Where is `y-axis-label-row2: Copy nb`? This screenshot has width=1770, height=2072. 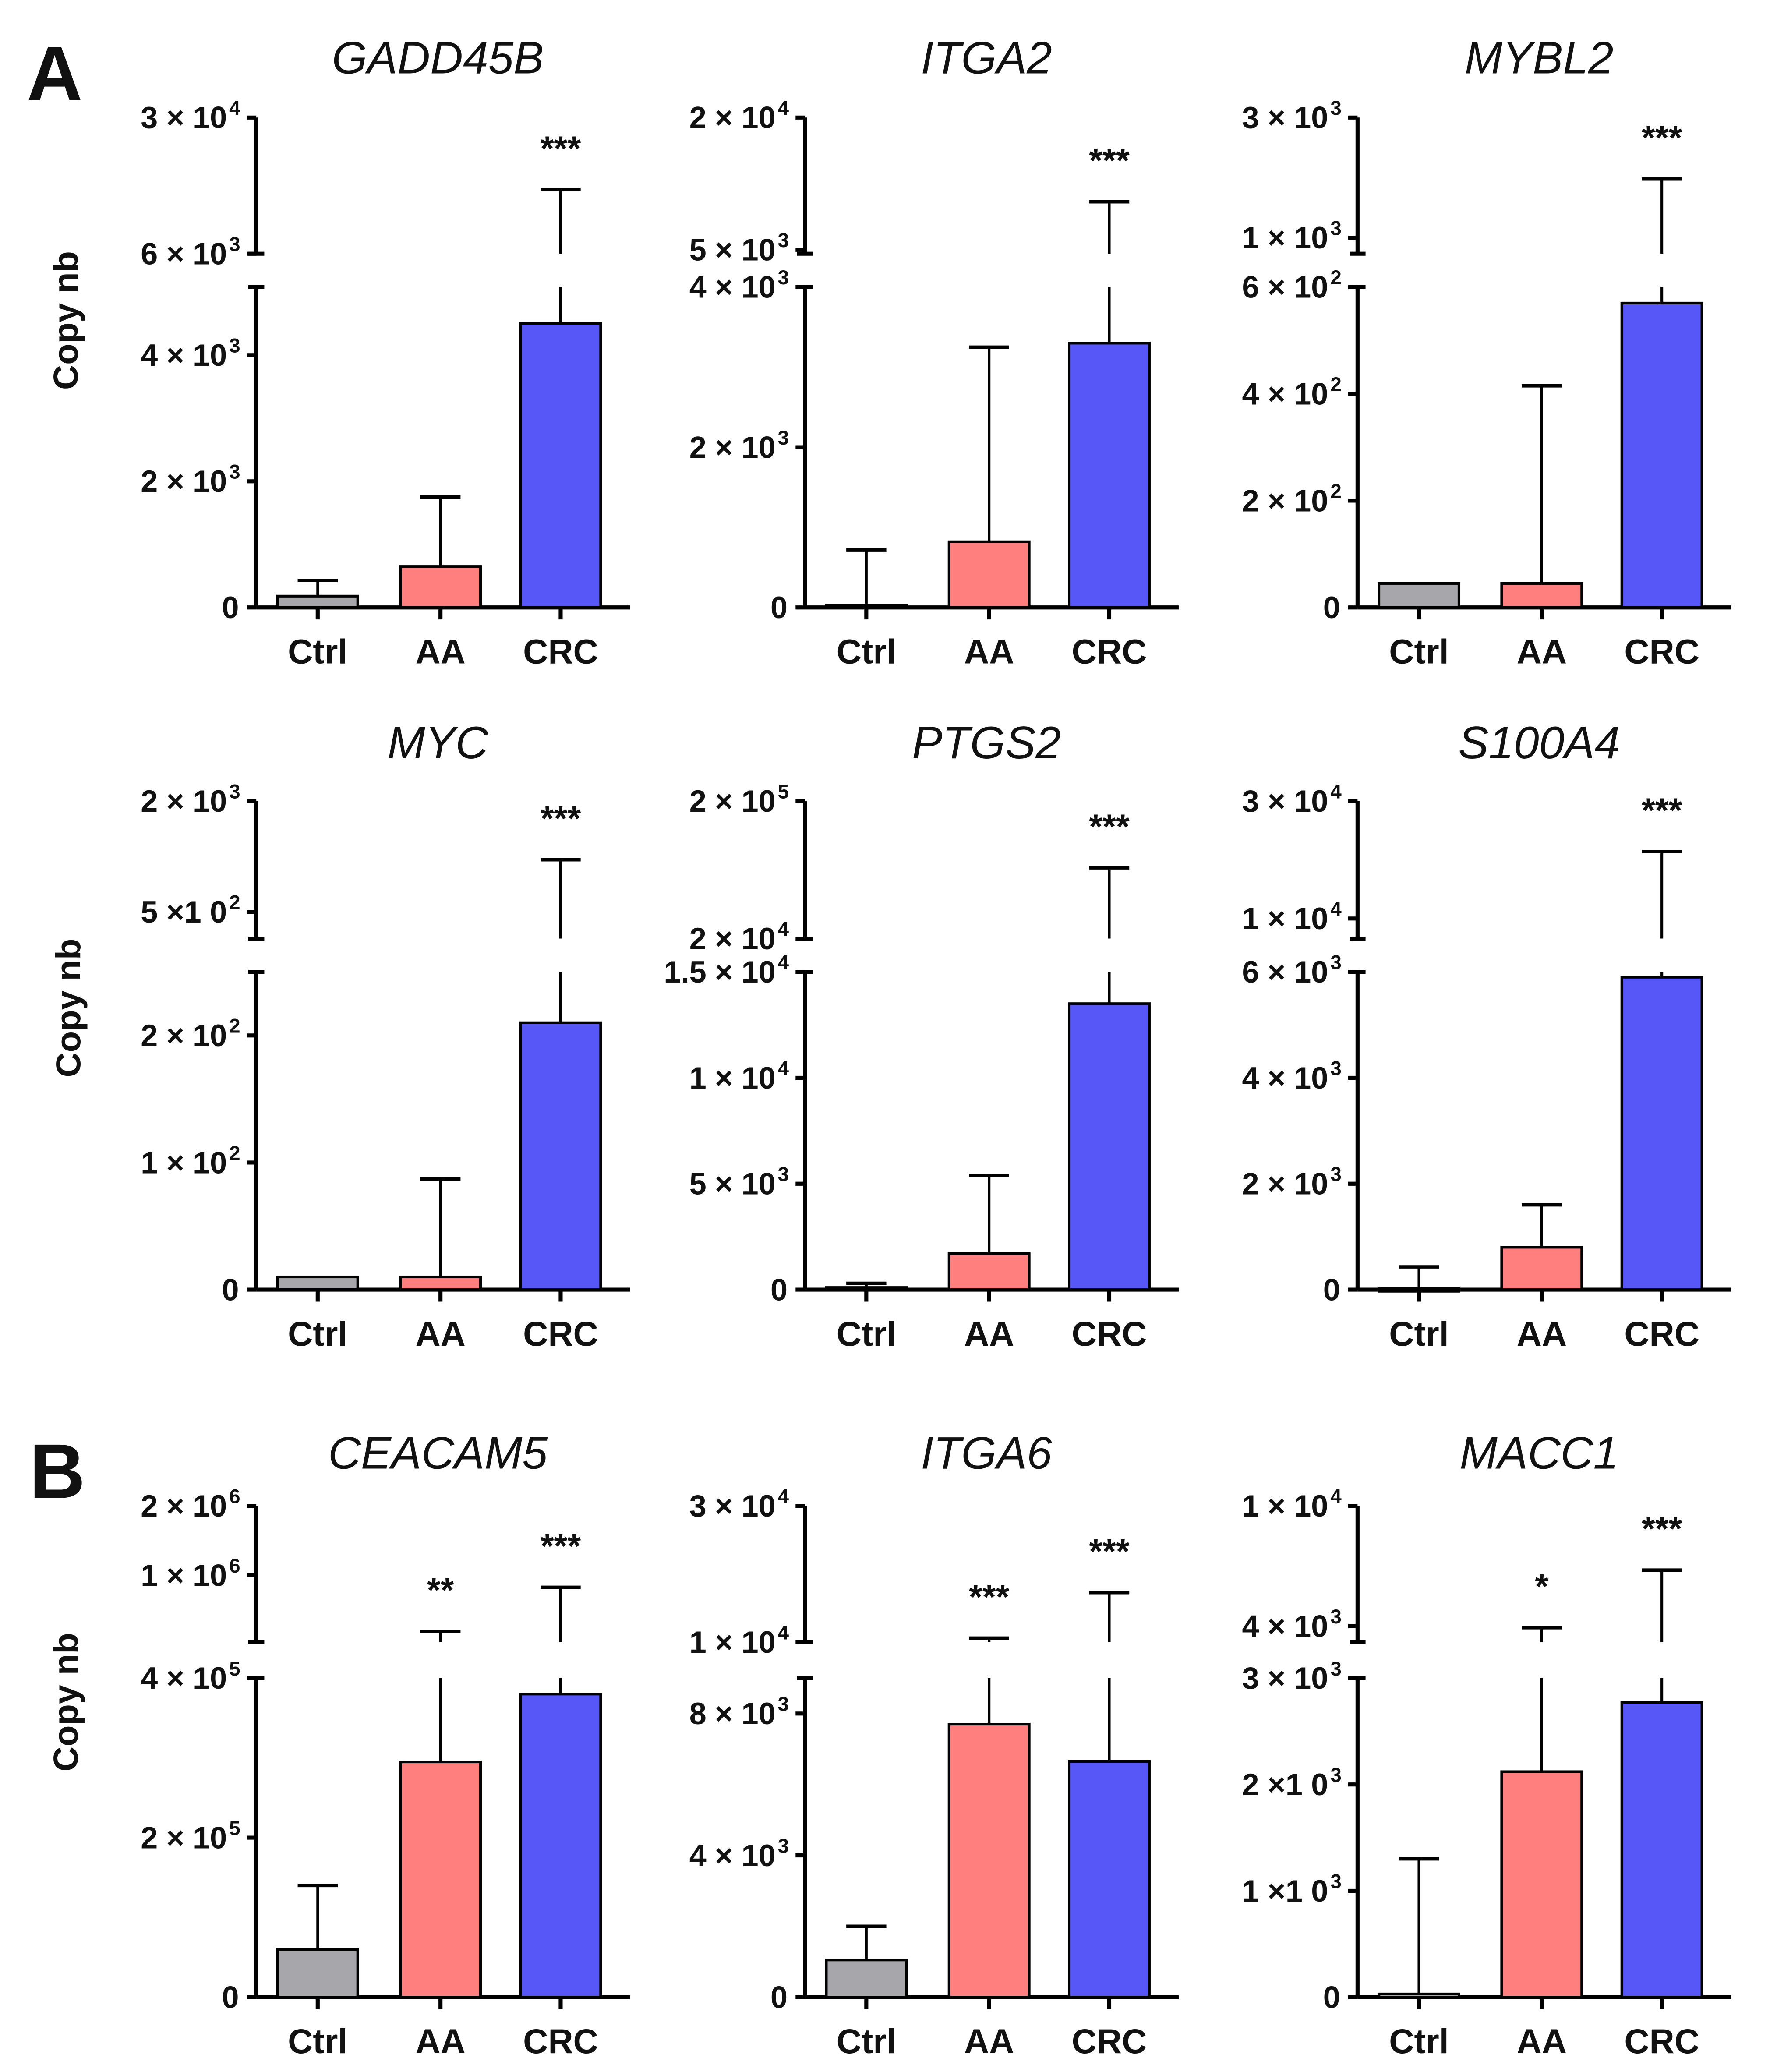
y-axis-label-row2: Copy nb is located at coordinates (68, 1008).